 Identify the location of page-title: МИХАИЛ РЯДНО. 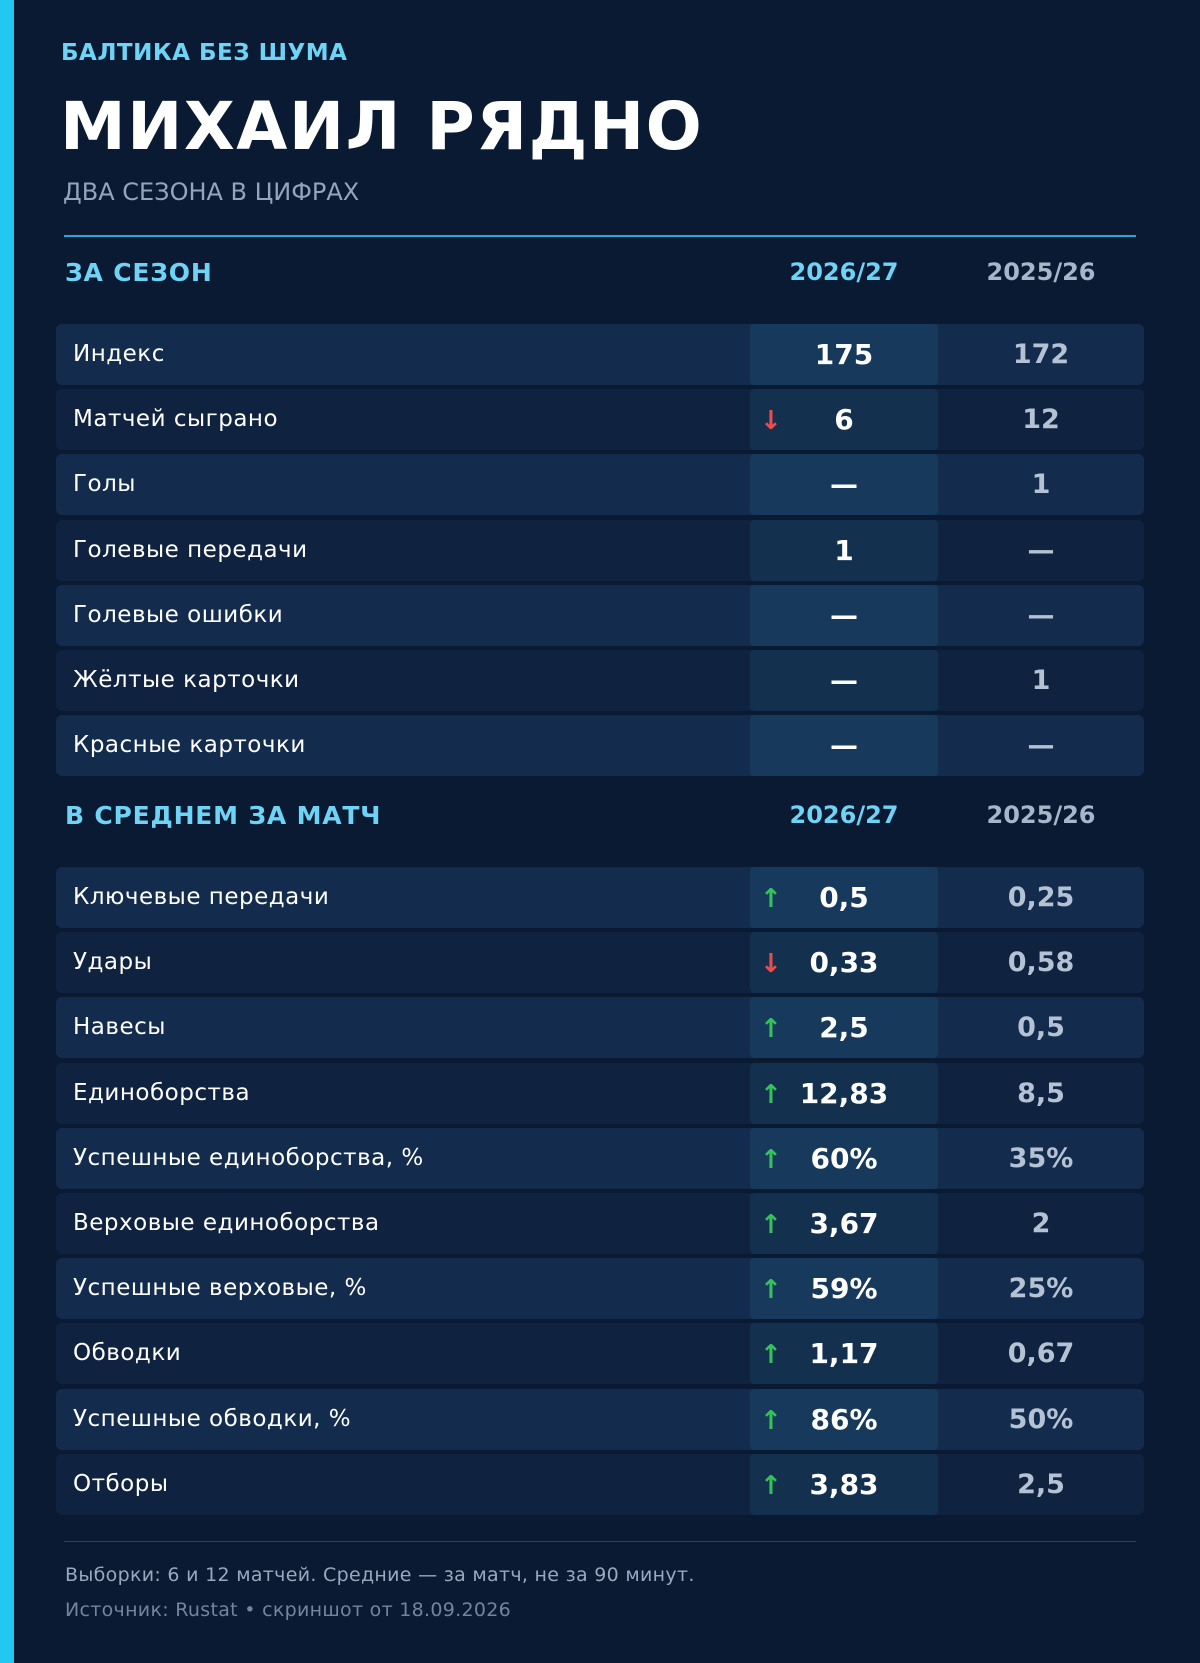
(382, 126).